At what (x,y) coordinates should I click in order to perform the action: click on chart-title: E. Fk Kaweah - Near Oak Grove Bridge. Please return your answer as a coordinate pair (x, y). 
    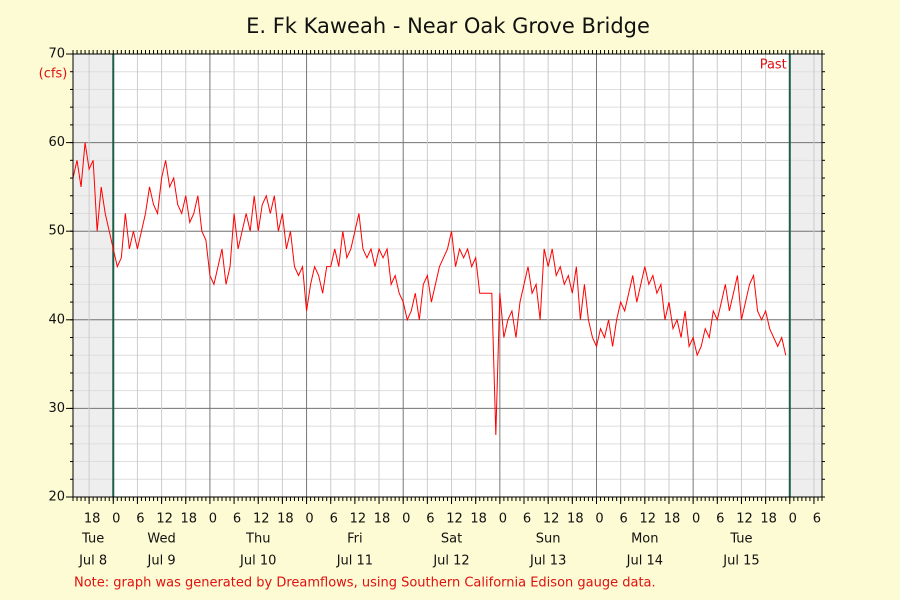
    Looking at the image, I should click on (448, 26).